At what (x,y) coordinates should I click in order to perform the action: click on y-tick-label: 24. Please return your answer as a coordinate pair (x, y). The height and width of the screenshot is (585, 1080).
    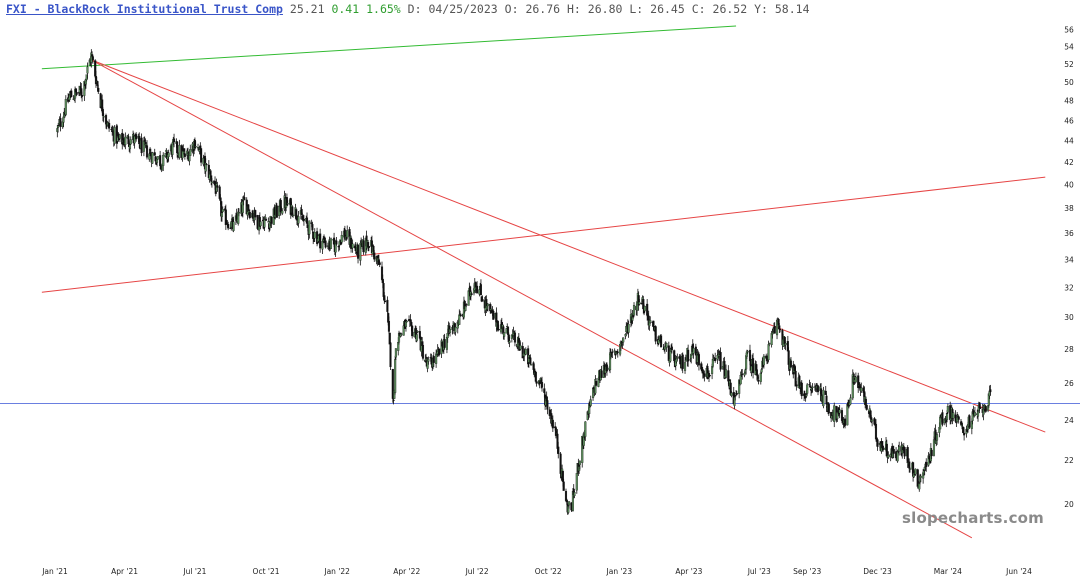
    Looking at the image, I should click on (1069, 420).